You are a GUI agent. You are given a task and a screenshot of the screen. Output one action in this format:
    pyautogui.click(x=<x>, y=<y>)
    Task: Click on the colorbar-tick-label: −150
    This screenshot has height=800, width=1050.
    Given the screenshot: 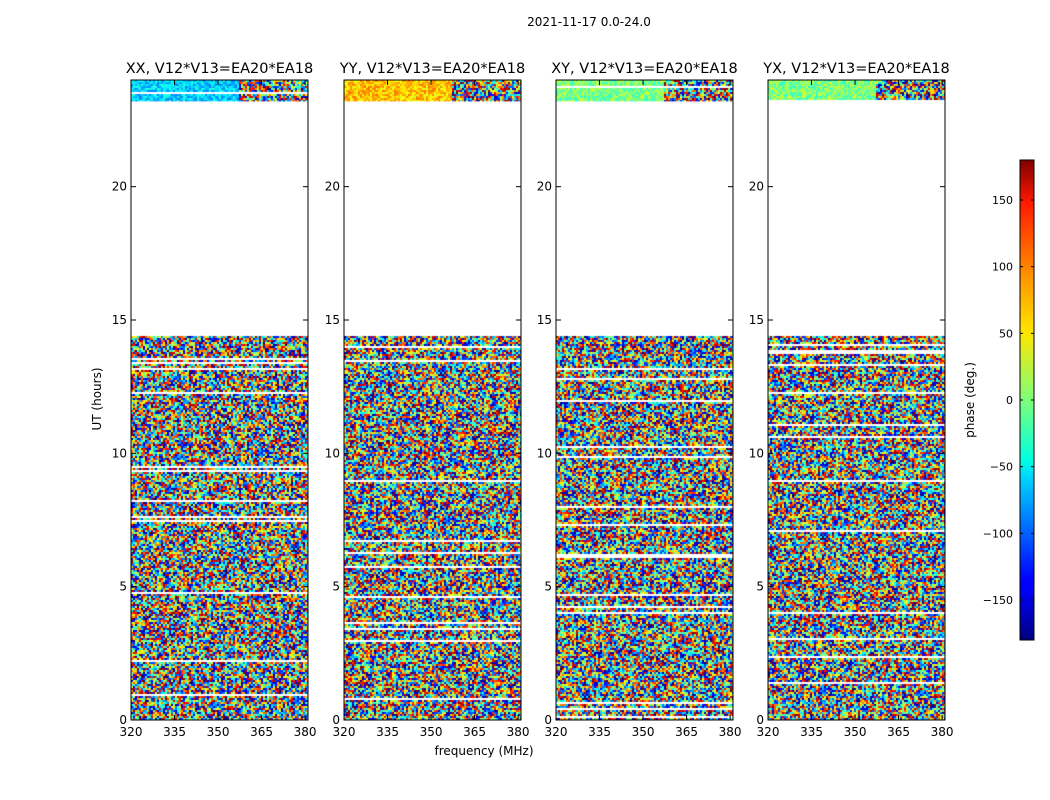 What is the action you would take?
    pyautogui.click(x=998, y=600)
    